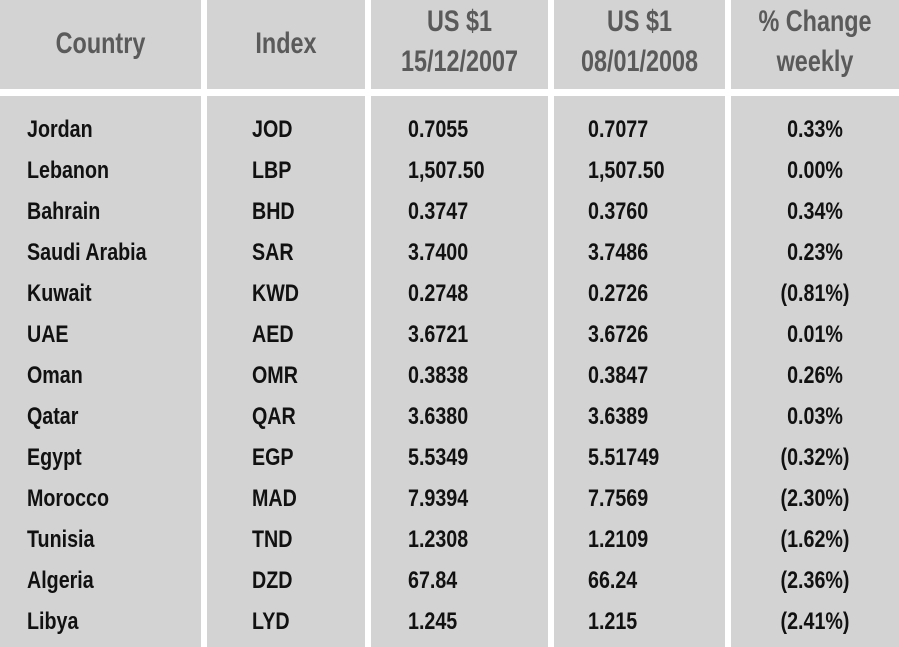 The image size is (899, 647). I want to click on cell-text: (2.30%), so click(815, 498).